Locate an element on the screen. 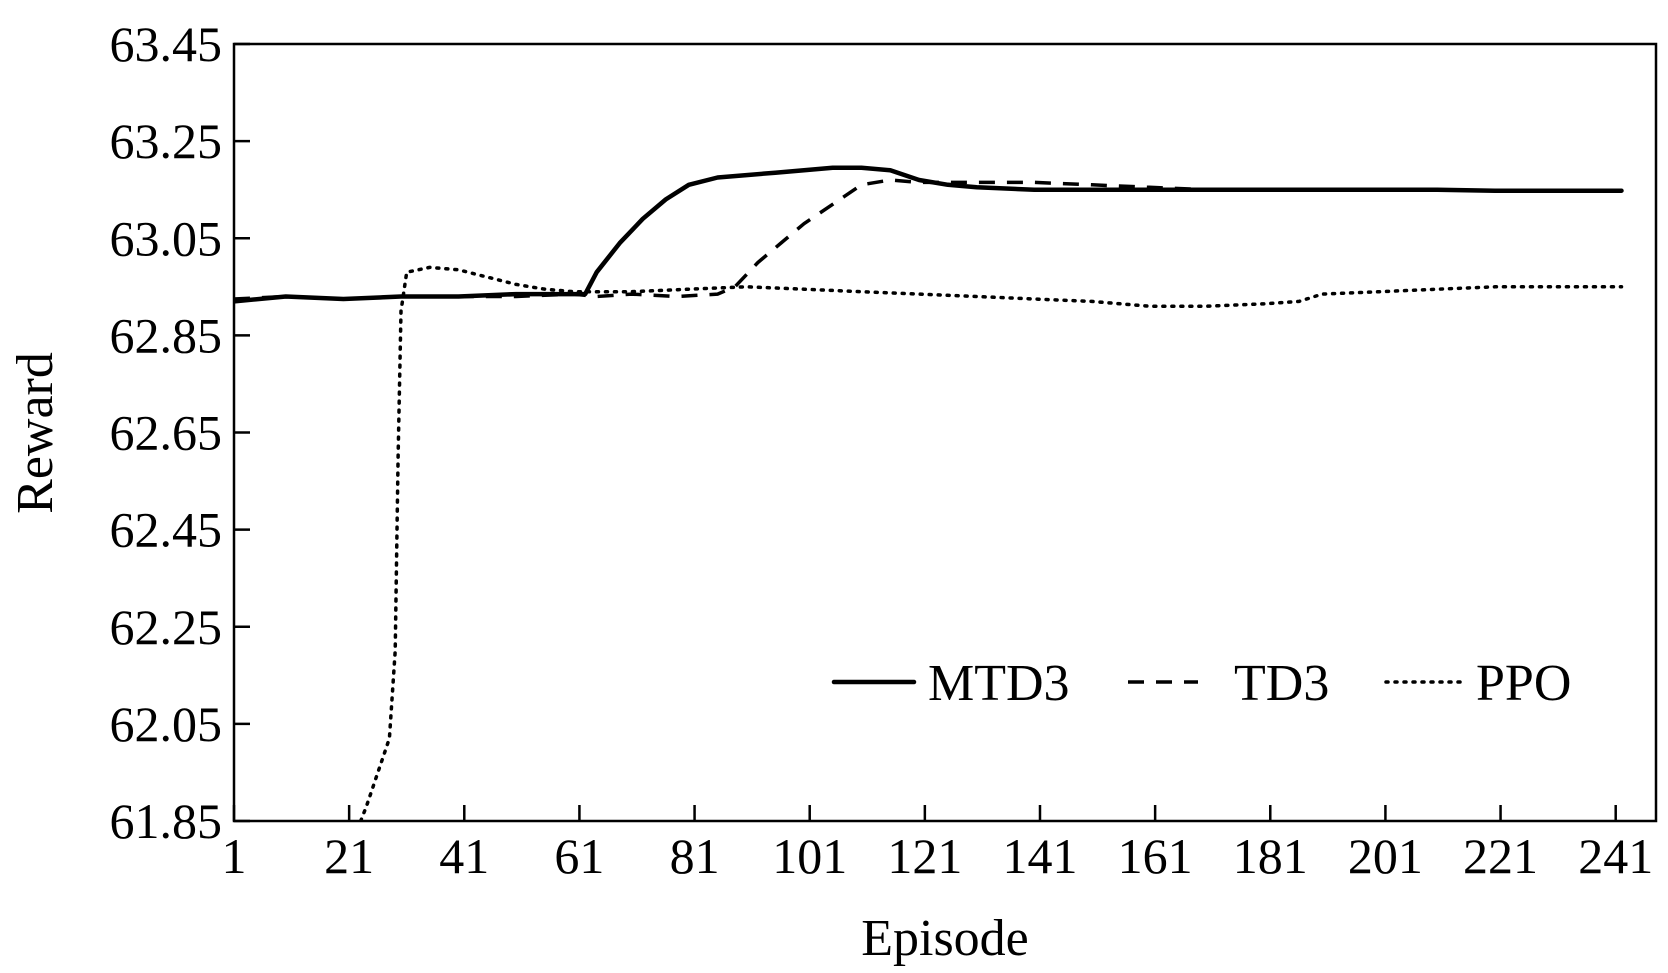 This screenshot has width=1668, height=973. x-tick-label: 101 is located at coordinates (809, 856).